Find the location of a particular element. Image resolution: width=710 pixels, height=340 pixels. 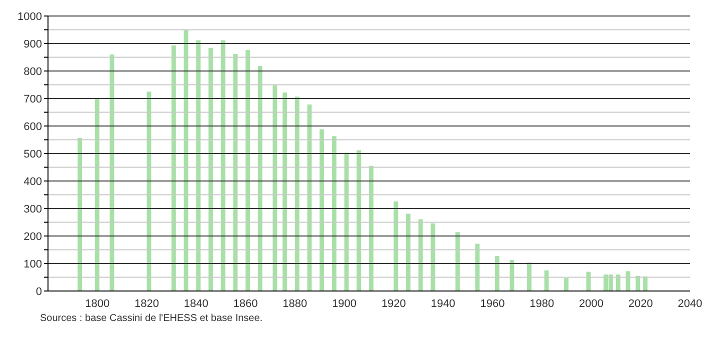

y-tick-label: 100 is located at coordinates (33, 264).